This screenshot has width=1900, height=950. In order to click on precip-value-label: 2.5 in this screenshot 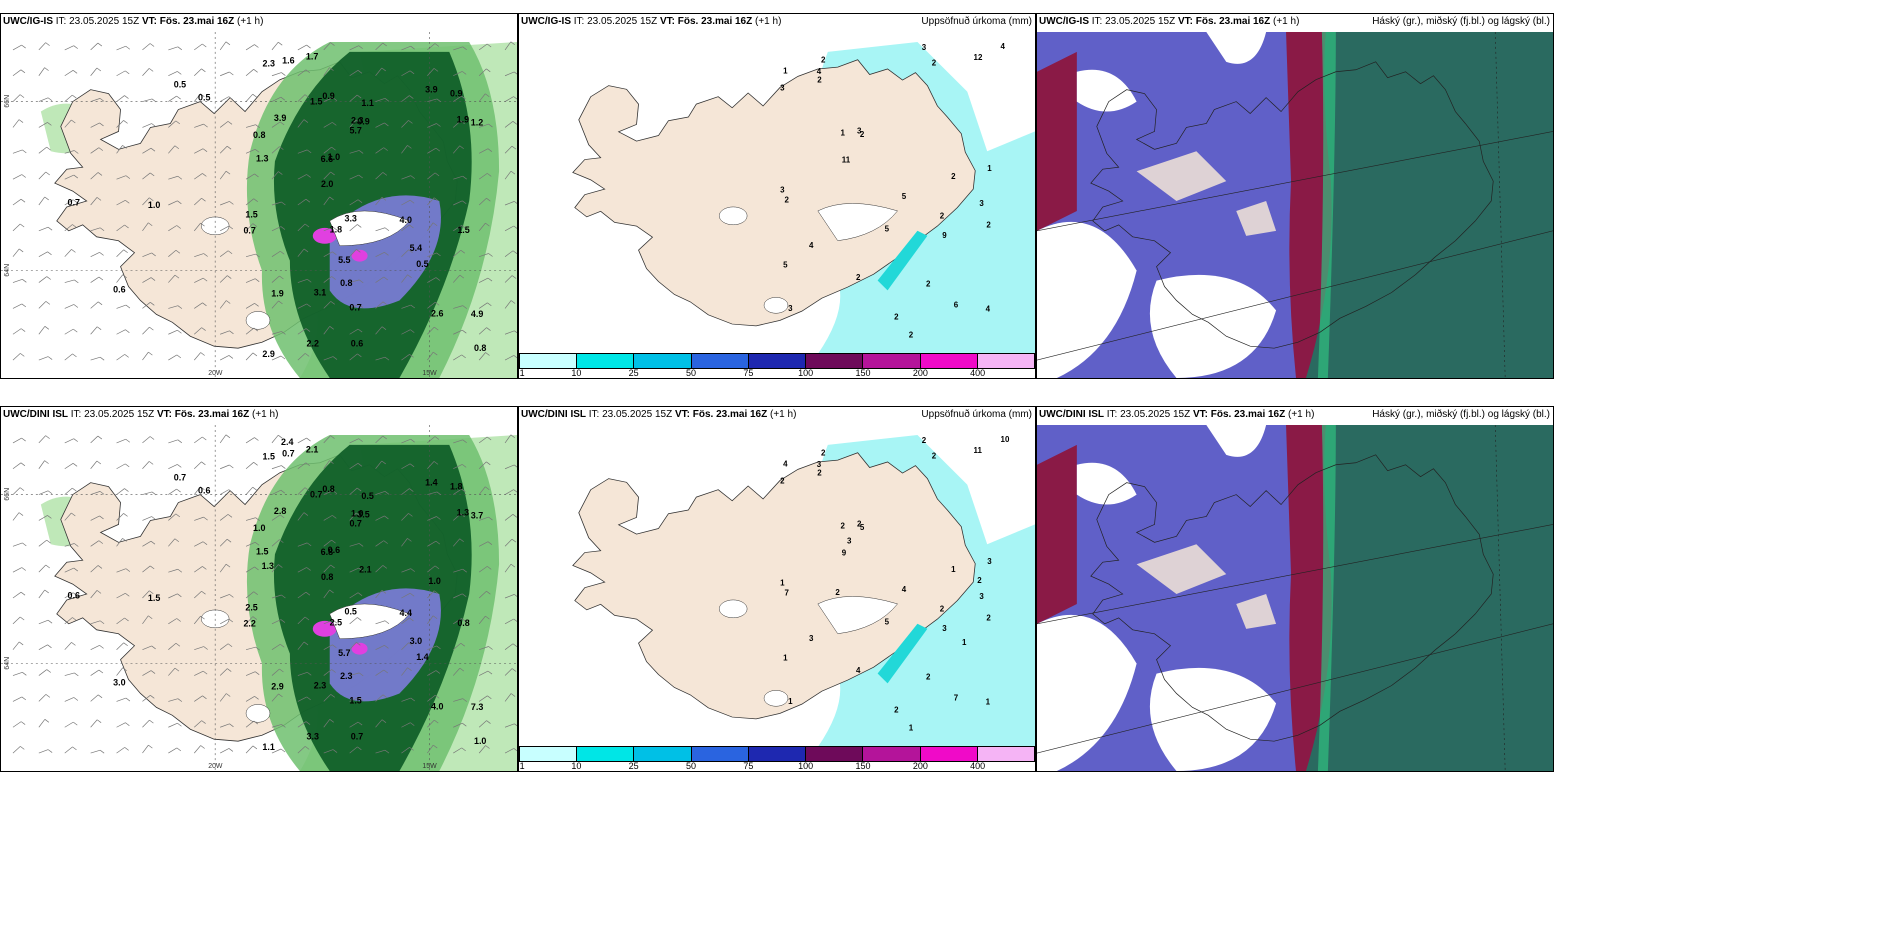, I will do `click(251, 607)`.